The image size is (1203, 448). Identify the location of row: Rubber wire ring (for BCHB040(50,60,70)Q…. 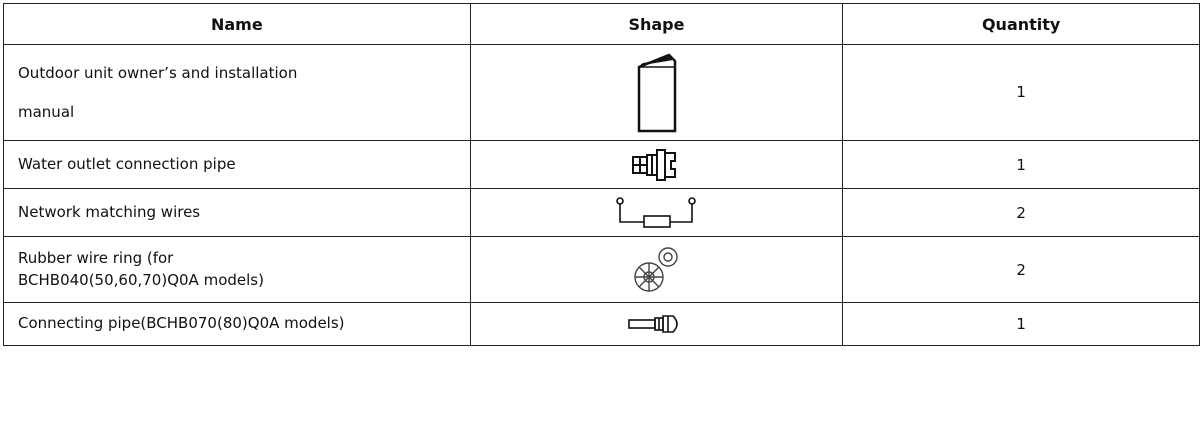
(601, 269).